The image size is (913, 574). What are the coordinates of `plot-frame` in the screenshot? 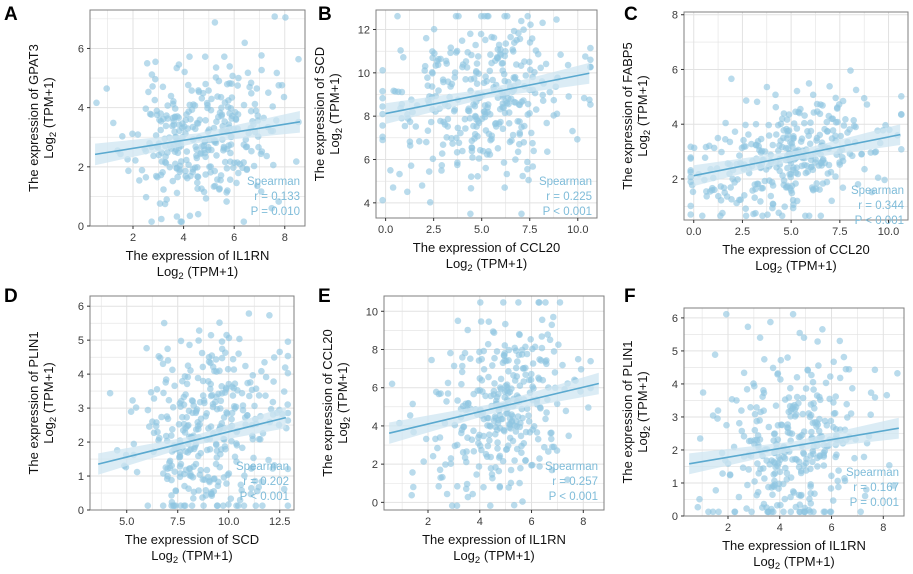 It's located at (796, 116).